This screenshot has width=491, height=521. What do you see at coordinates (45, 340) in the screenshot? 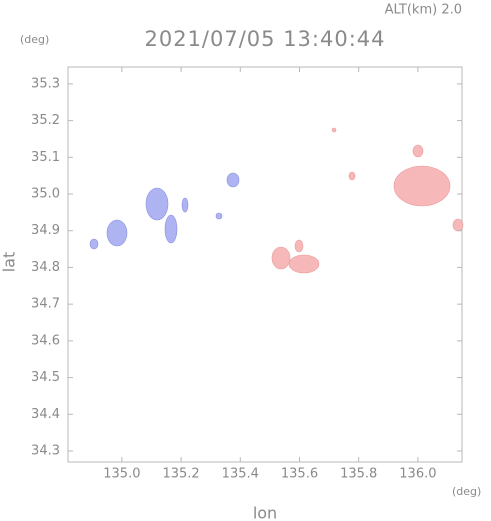
I see `y-tick-label: 34.6` at bounding box center [45, 340].